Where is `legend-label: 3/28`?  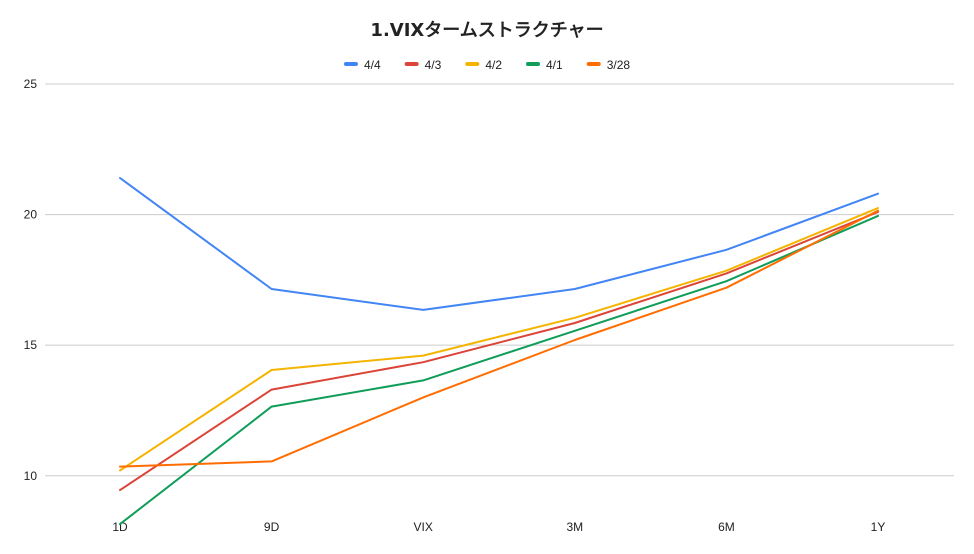 legend-label: 3/28 is located at coordinates (619, 65).